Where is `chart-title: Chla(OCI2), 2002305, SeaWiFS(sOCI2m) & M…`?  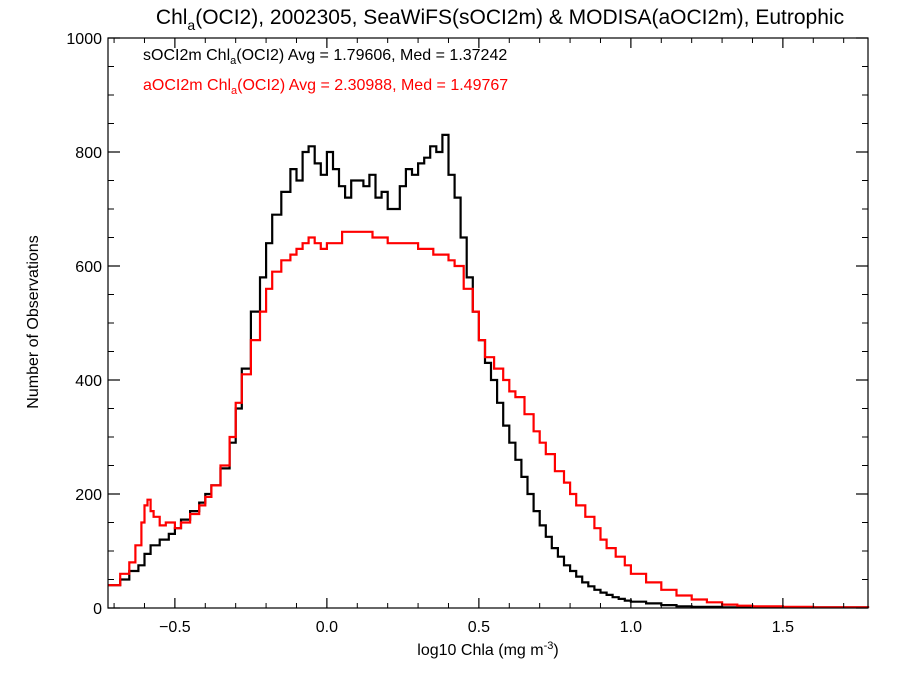 chart-title: Chla(OCI2), 2002305, SeaWiFS(sOCI2m) & M… is located at coordinates (500, 19).